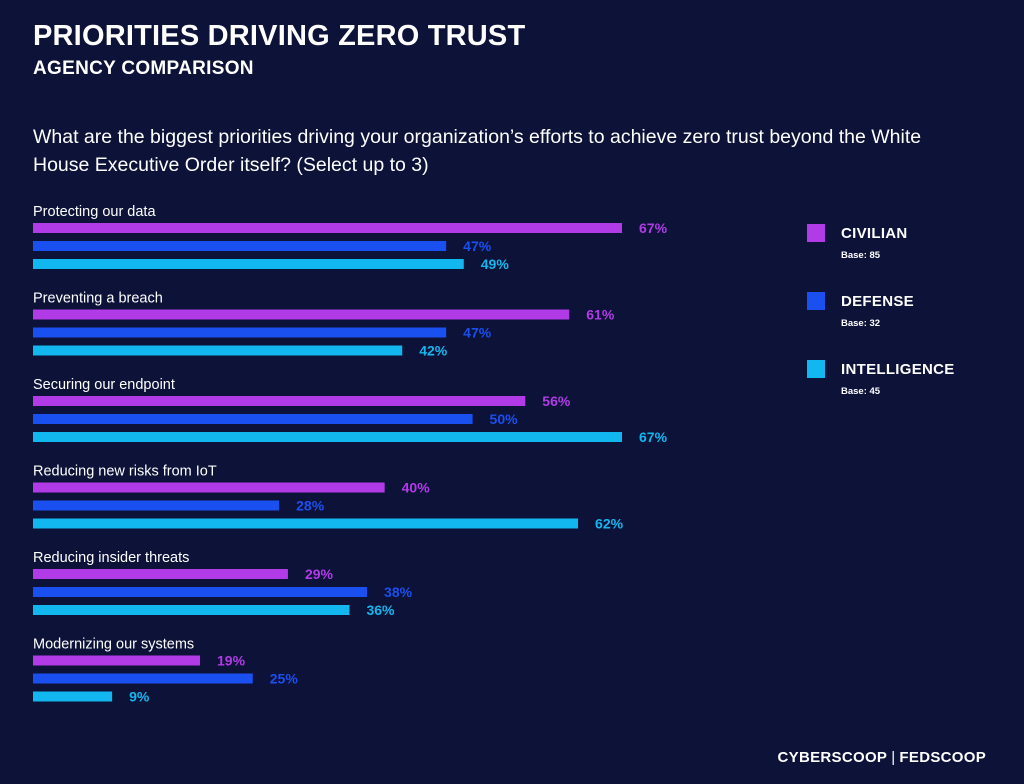 The height and width of the screenshot is (784, 1024). Describe the element at coordinates (327, 228) in the screenshot. I see `bar-civilian-protecting-our-data` at that location.